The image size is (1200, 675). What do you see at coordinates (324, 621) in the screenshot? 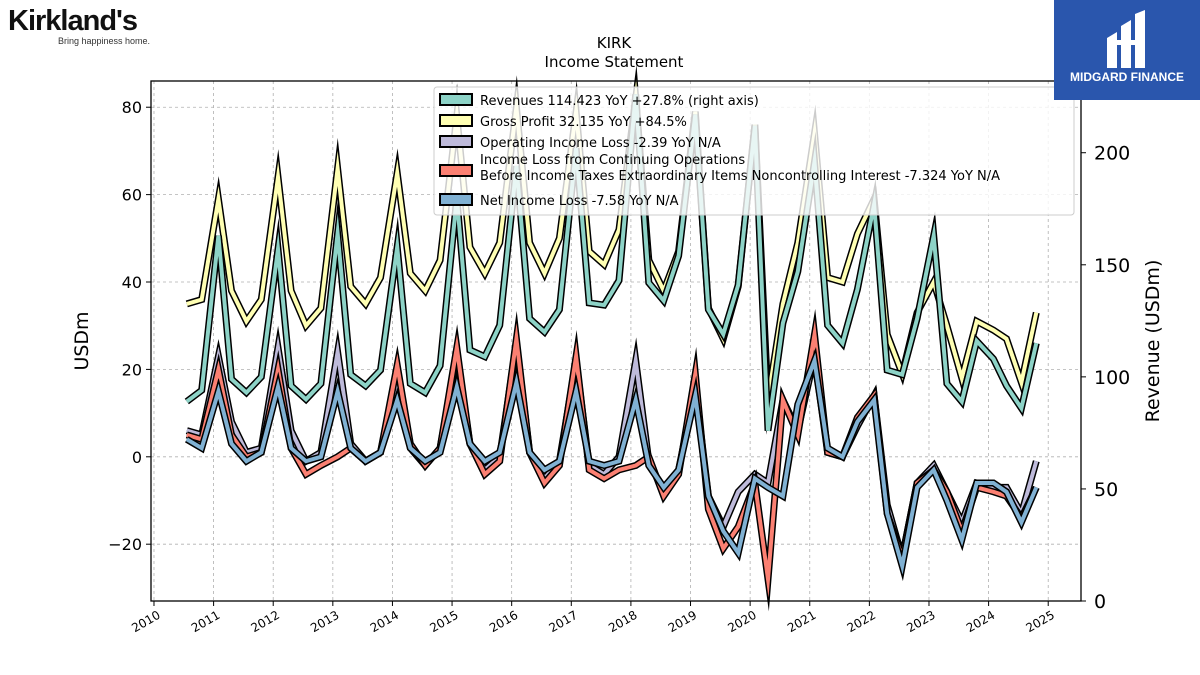
I see `x-tick-label: 2013` at bounding box center [324, 621].